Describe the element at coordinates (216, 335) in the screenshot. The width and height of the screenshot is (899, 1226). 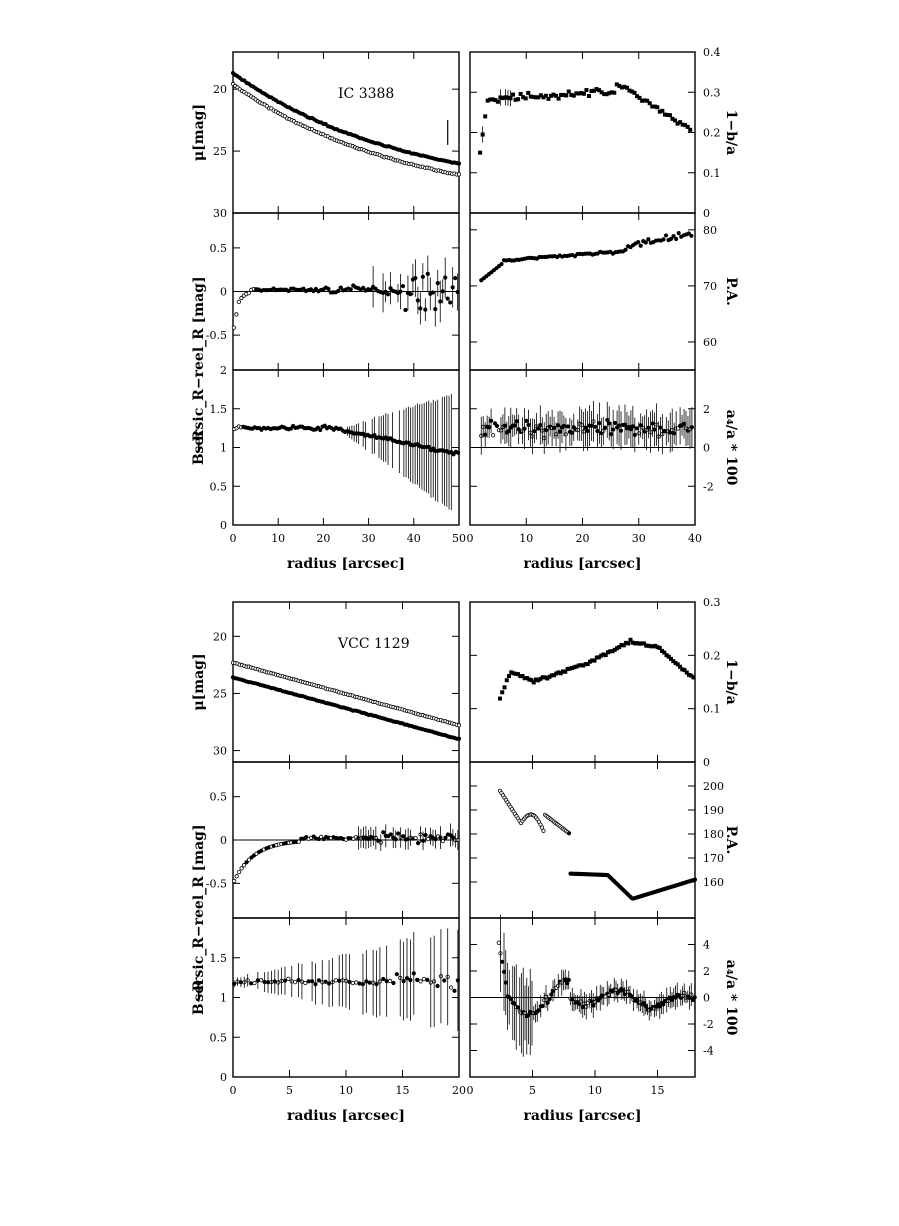
I see `y-tick-label: -0.5` at that location.